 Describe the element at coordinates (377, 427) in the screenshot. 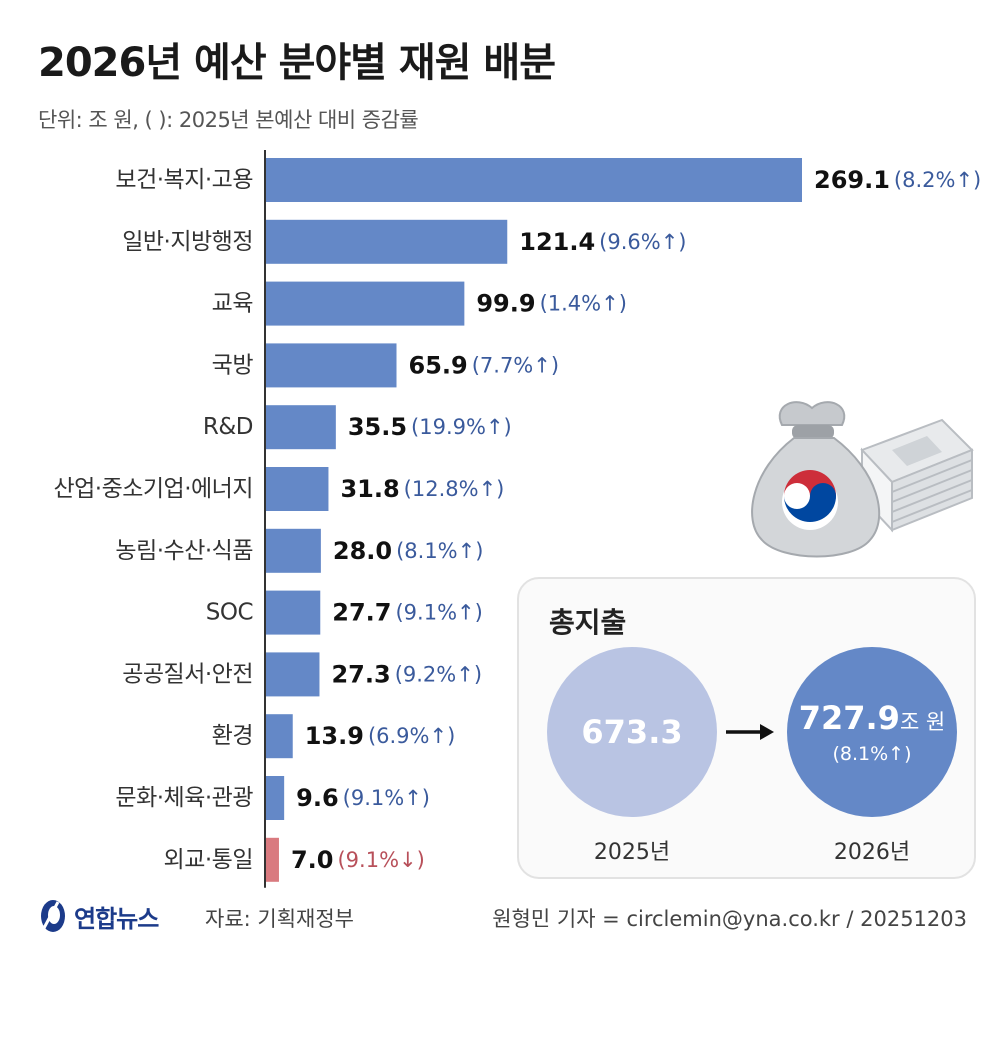

I see `value-label: 35.5` at that location.